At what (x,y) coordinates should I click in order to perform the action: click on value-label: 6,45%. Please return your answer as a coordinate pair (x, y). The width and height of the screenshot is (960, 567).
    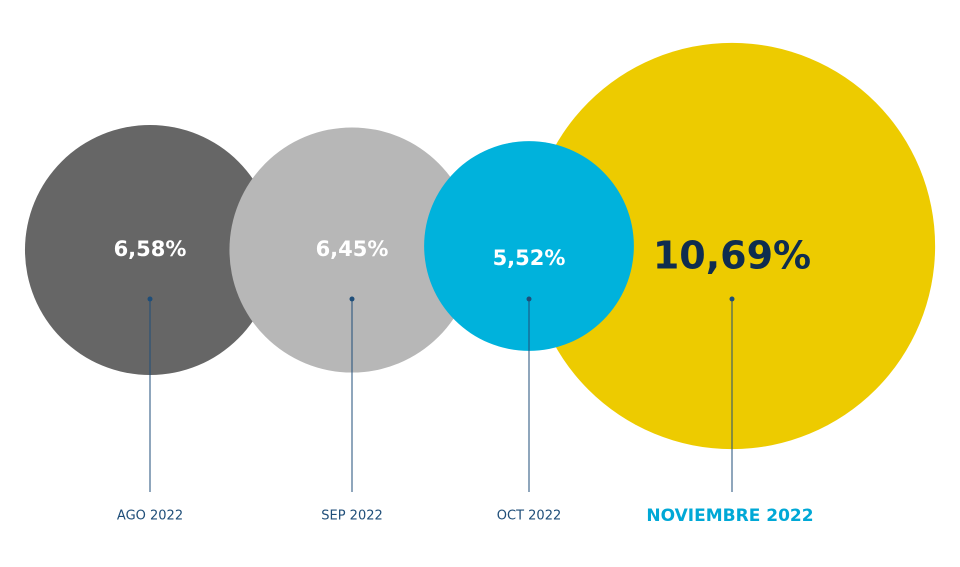
    Looking at the image, I should click on (352, 249).